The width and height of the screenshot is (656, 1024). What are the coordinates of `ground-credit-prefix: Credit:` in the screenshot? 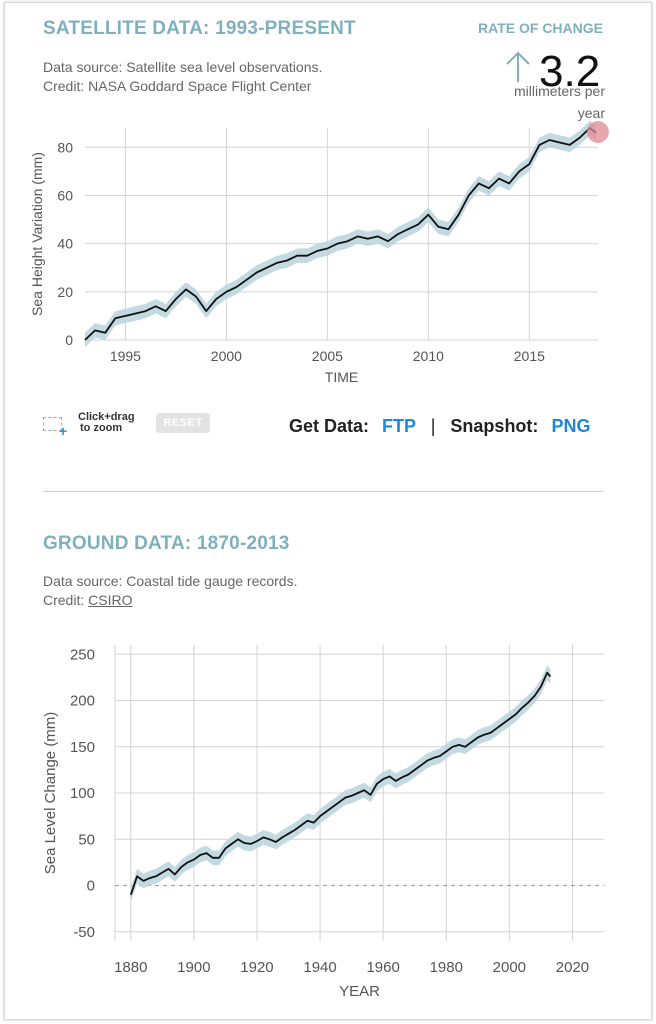 It's located at (66, 600).